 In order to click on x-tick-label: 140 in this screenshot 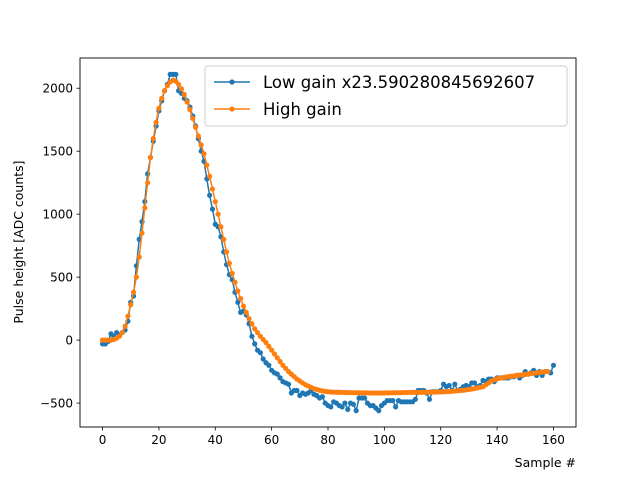, I will do `click(497, 440)`.